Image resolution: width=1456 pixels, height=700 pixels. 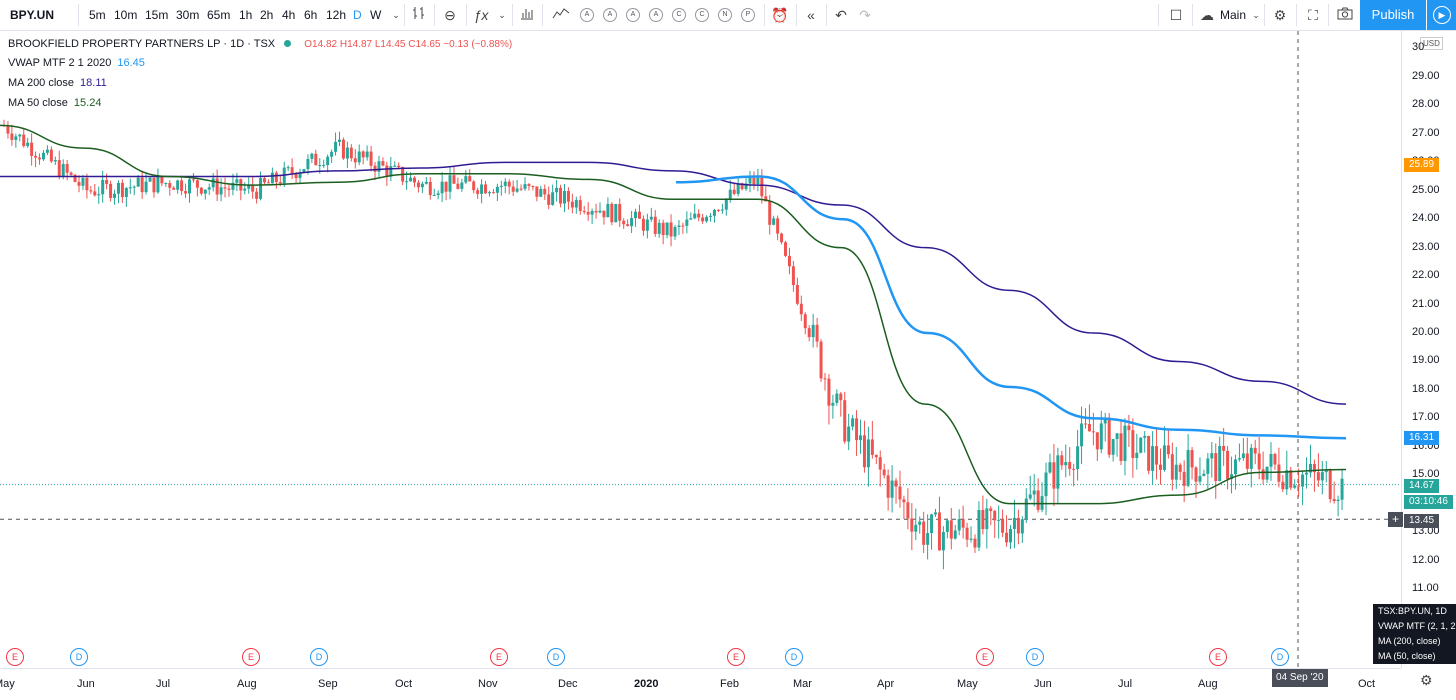 What do you see at coordinates (289, 15) in the screenshot?
I see `interval-4h: 4h` at bounding box center [289, 15].